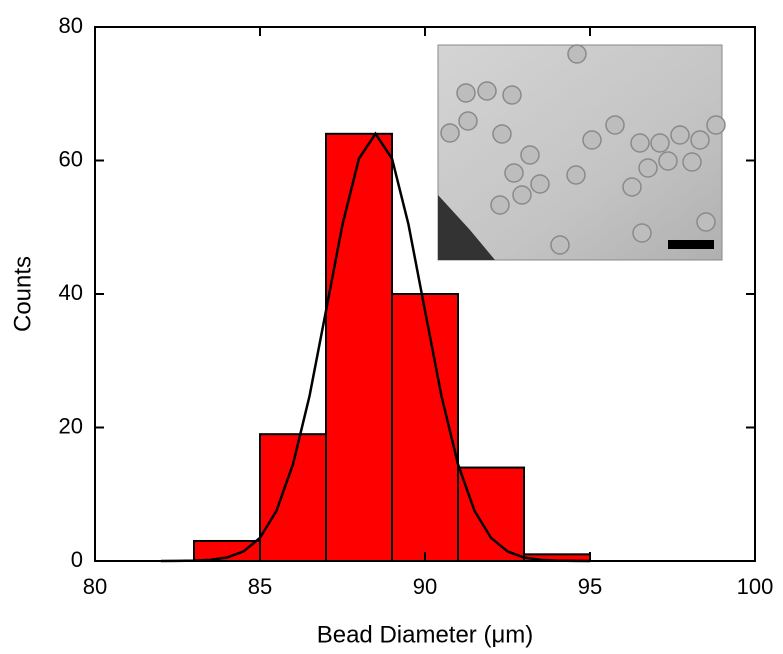  I want to click on x-tick-label: 95, so click(590, 586).